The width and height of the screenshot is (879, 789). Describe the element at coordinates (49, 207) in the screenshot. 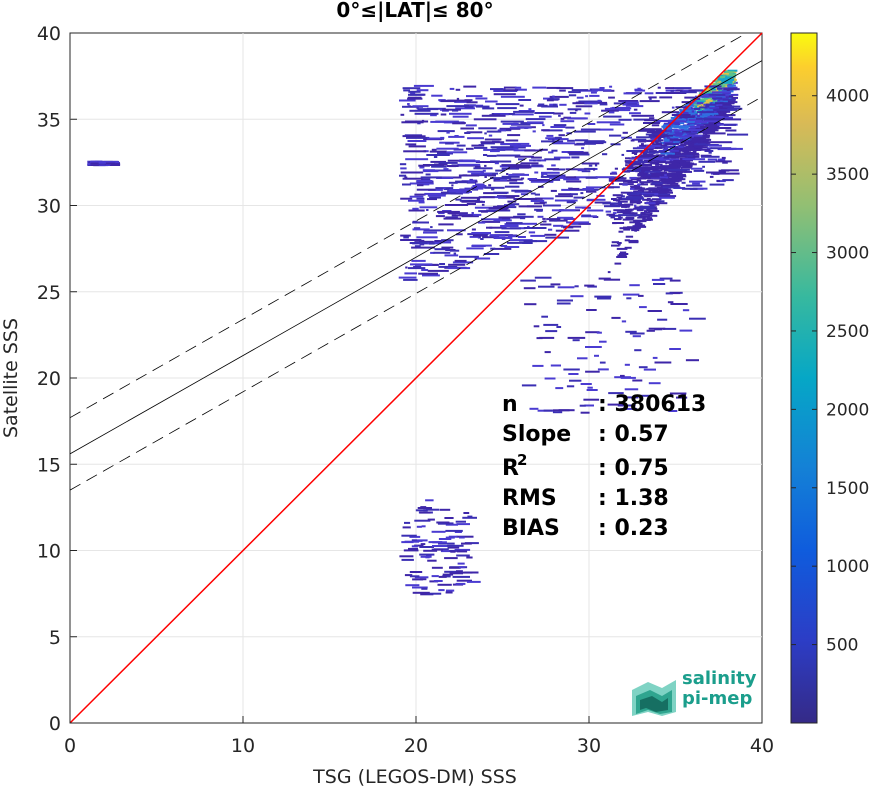

I see `y-tick-label: 30` at that location.